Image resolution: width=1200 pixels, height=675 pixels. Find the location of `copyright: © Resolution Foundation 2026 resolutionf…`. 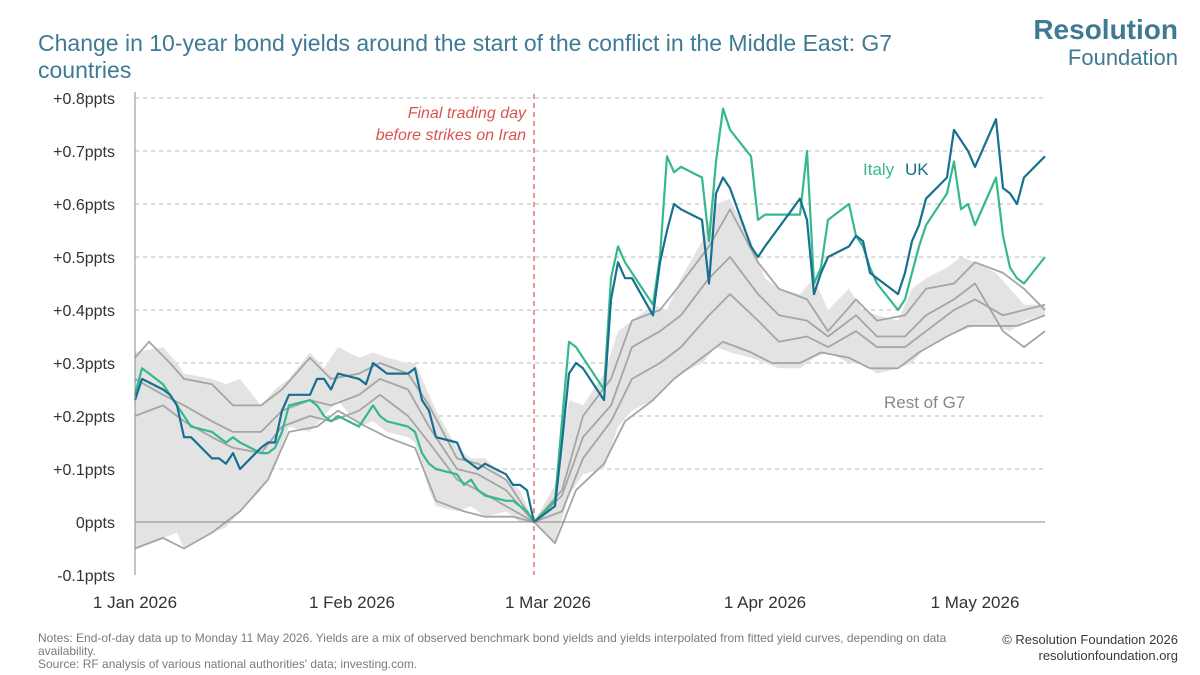

copyright: © Resolution Foundation 2026 resolutionf… is located at coordinates (1090, 648).